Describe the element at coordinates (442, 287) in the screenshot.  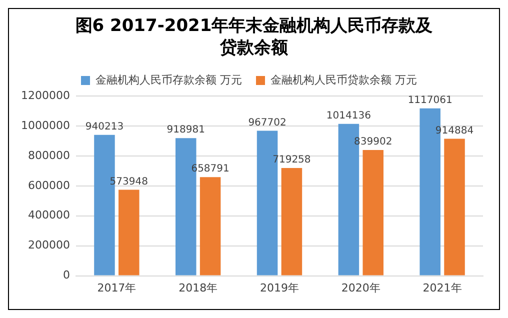
I see `x-tick-label: 2021年` at that location.